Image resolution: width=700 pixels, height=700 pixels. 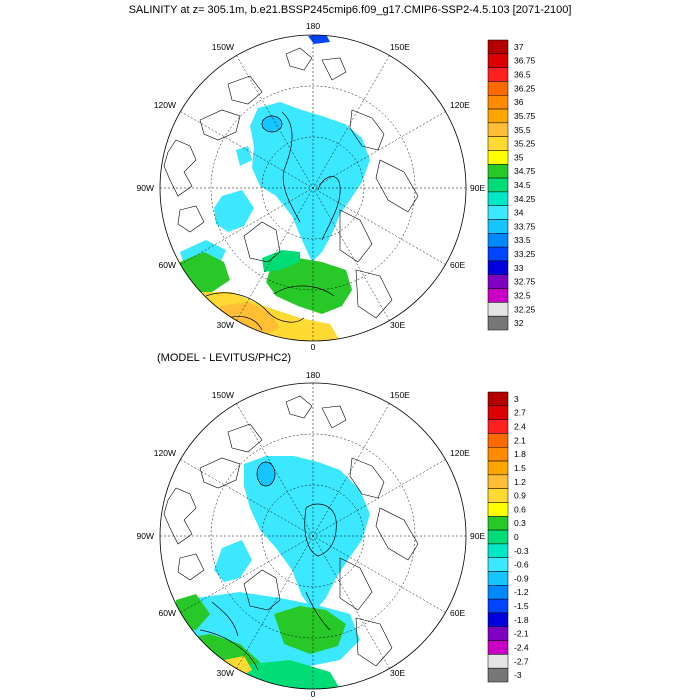 I want to click on colorbar-label: 33.25, so click(x=525, y=254).